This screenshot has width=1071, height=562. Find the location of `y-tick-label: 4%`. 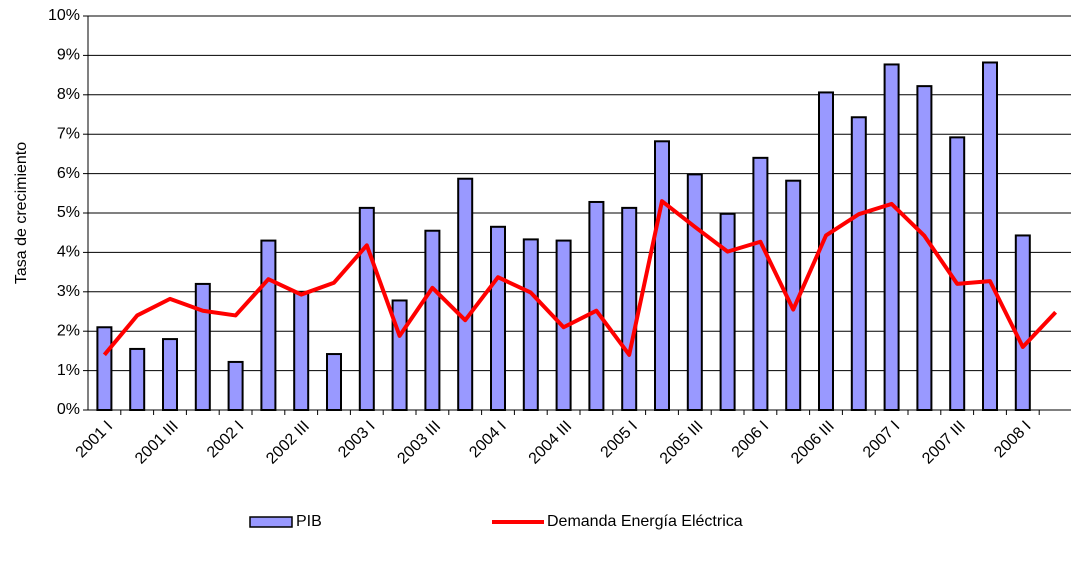

y-tick-label: 4% is located at coordinates (68, 252).